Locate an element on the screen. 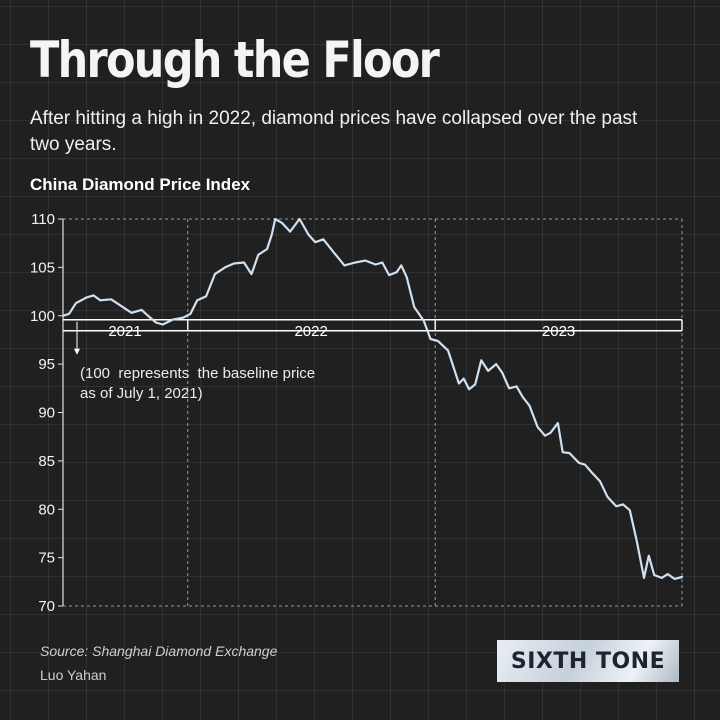  annotation-text-line: (100 represents the baseline price is located at coordinates (197, 373).